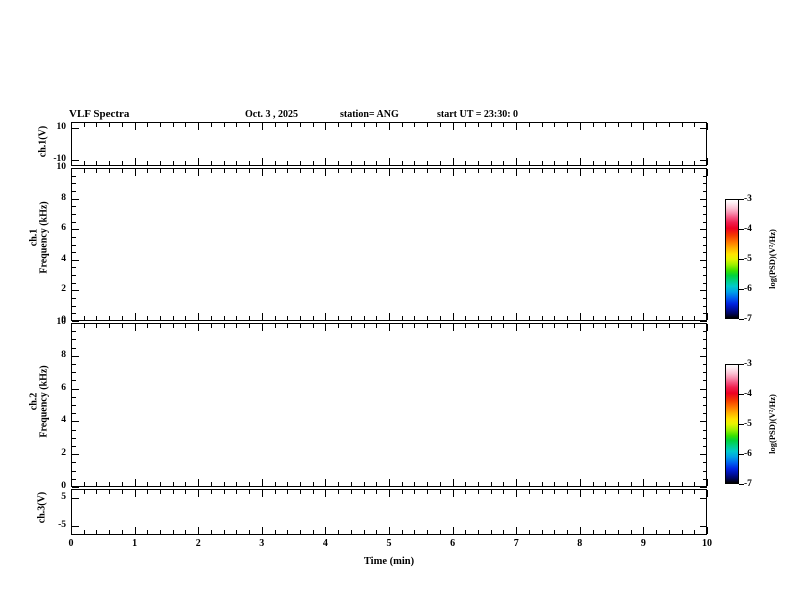 This screenshot has width=792, height=612. Describe the element at coordinates (748, 394) in the screenshot. I see `colorbar-tick-label: -4` at that location.